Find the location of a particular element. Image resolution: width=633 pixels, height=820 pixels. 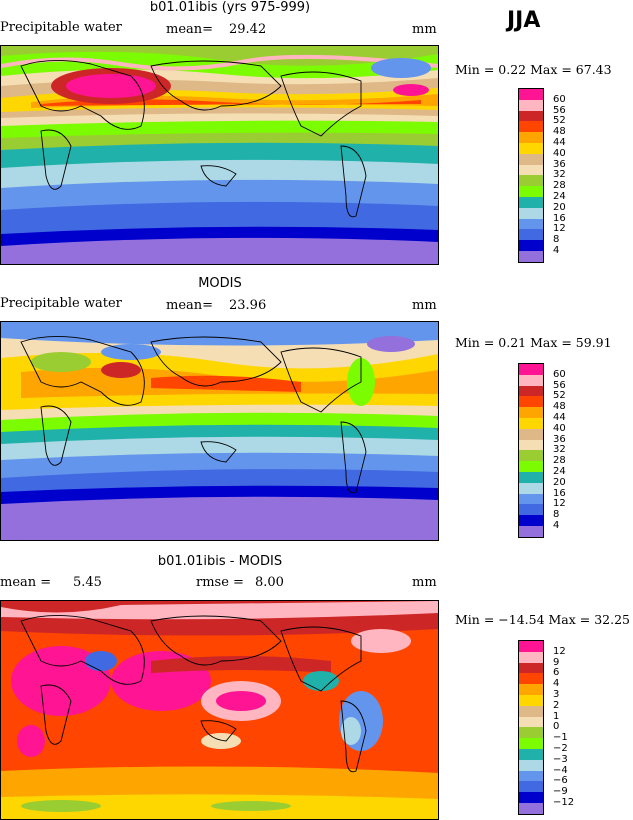

panel2-mean-label: mean= is located at coordinates (190, 305).